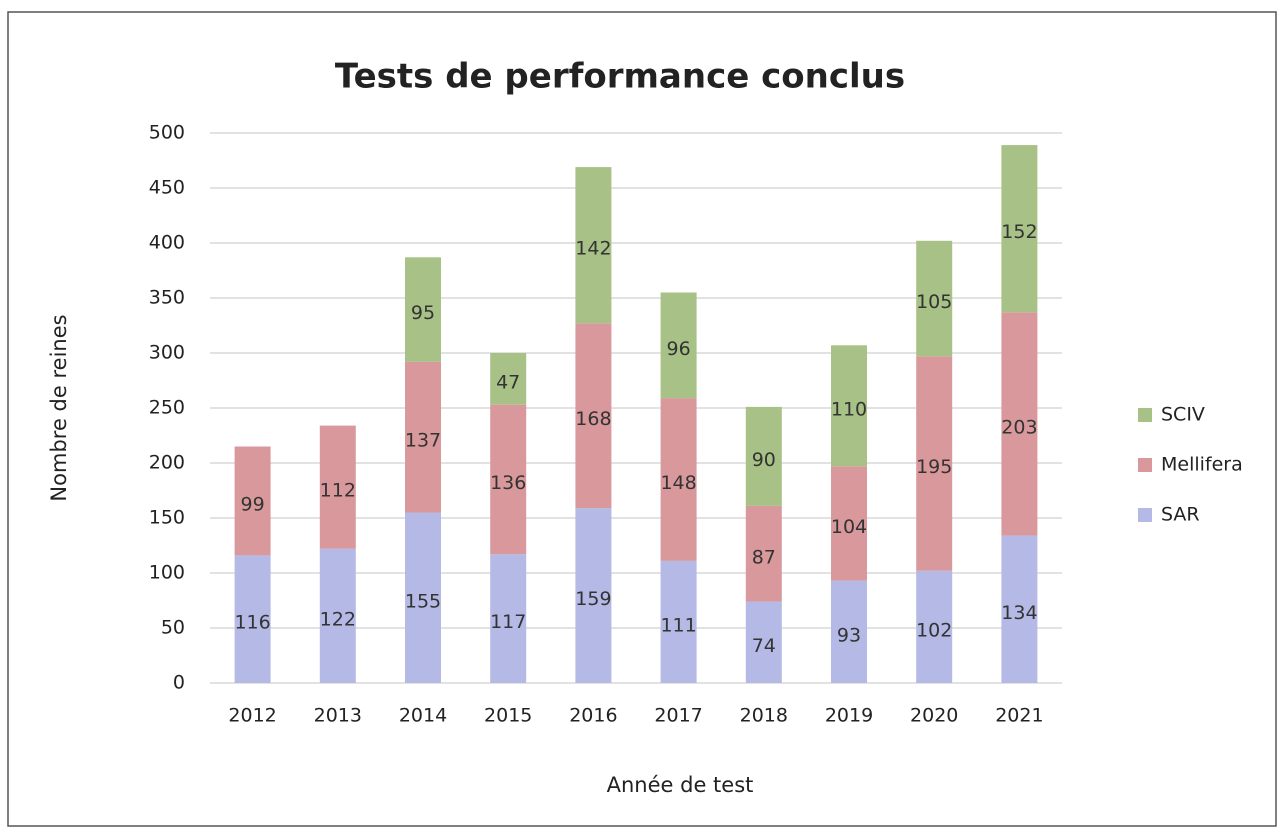 The width and height of the screenshot is (1277, 827). Describe the element at coordinates (338, 619) in the screenshot. I see `data-label: 122` at that location.